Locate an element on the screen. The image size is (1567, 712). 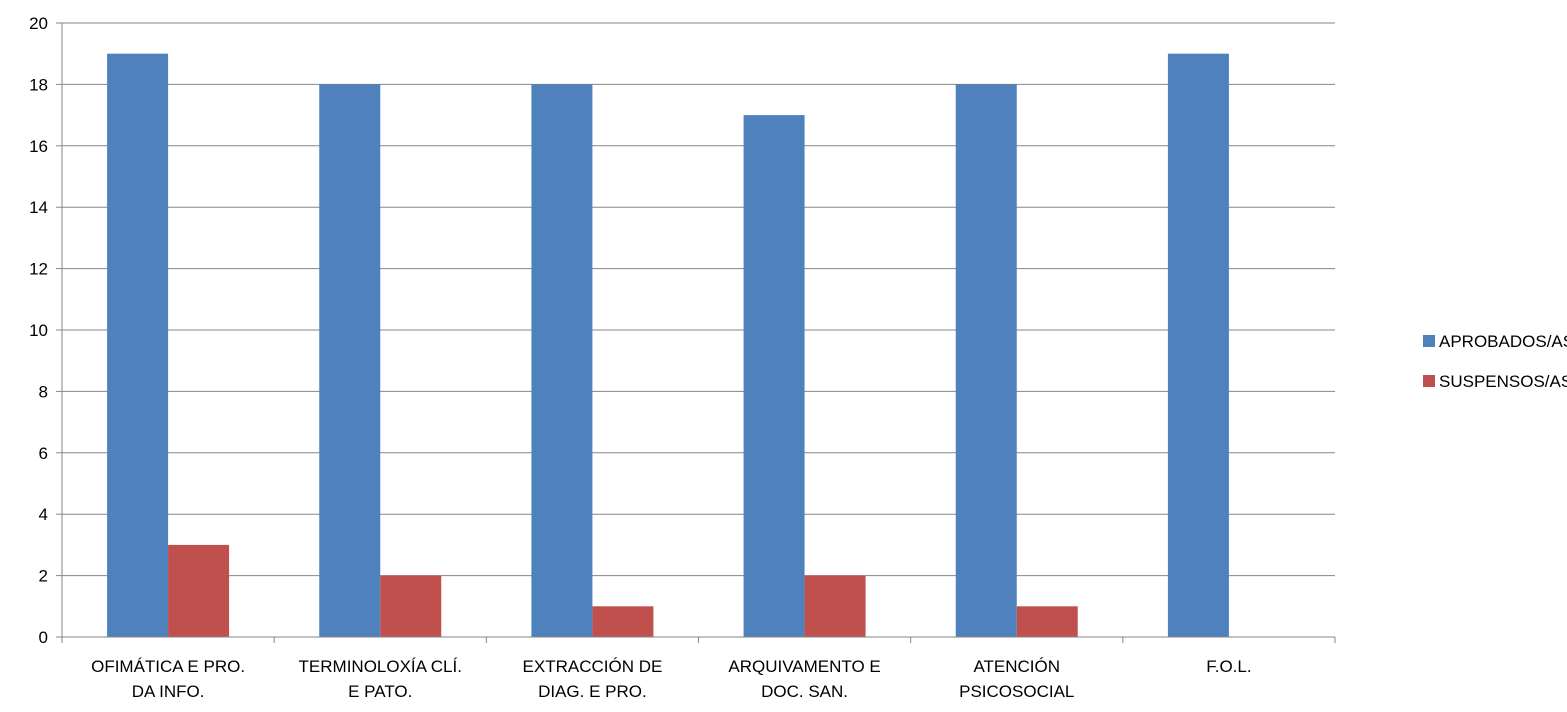
x-category-label: DIAG. E PRO. is located at coordinates (592, 691).